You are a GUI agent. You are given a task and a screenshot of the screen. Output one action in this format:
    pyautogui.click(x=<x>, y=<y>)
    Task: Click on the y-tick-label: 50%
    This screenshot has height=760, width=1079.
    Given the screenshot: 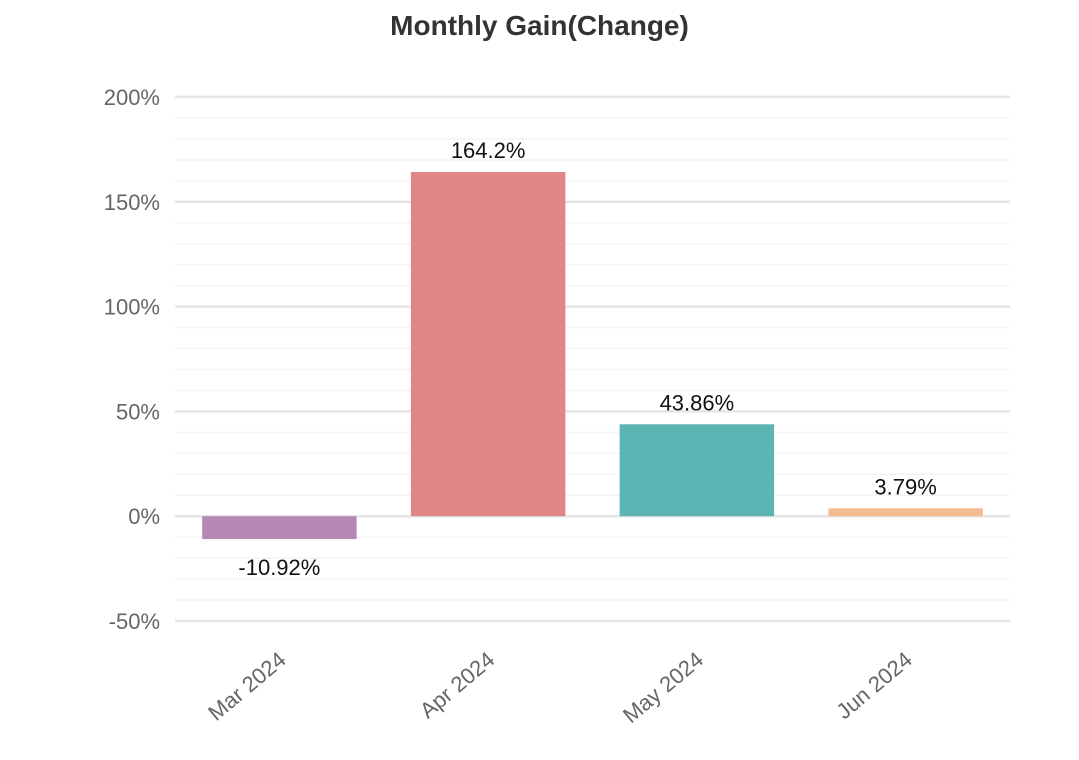 What is the action you would take?
    pyautogui.click(x=138, y=411)
    